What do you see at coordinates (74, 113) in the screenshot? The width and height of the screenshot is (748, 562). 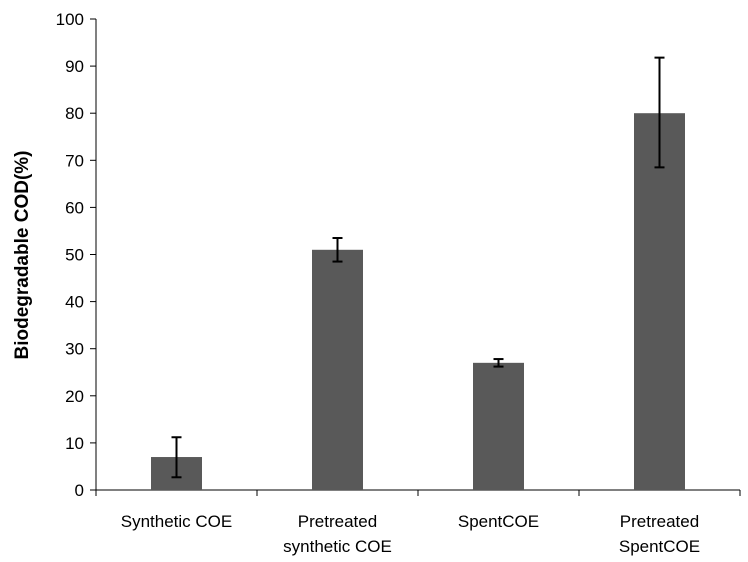 I see `y-tick-label: 80` at bounding box center [74, 113].